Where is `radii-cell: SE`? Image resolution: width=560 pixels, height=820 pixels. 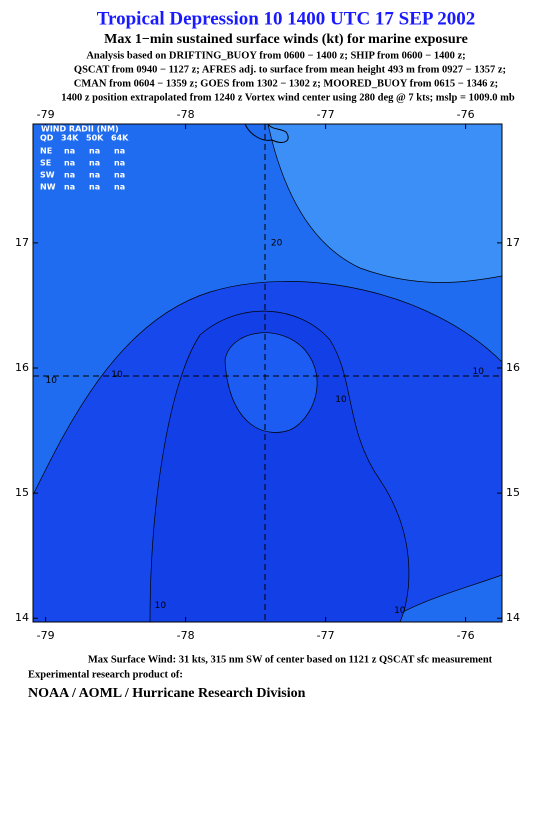 radii-cell: SE is located at coordinates (45, 163).